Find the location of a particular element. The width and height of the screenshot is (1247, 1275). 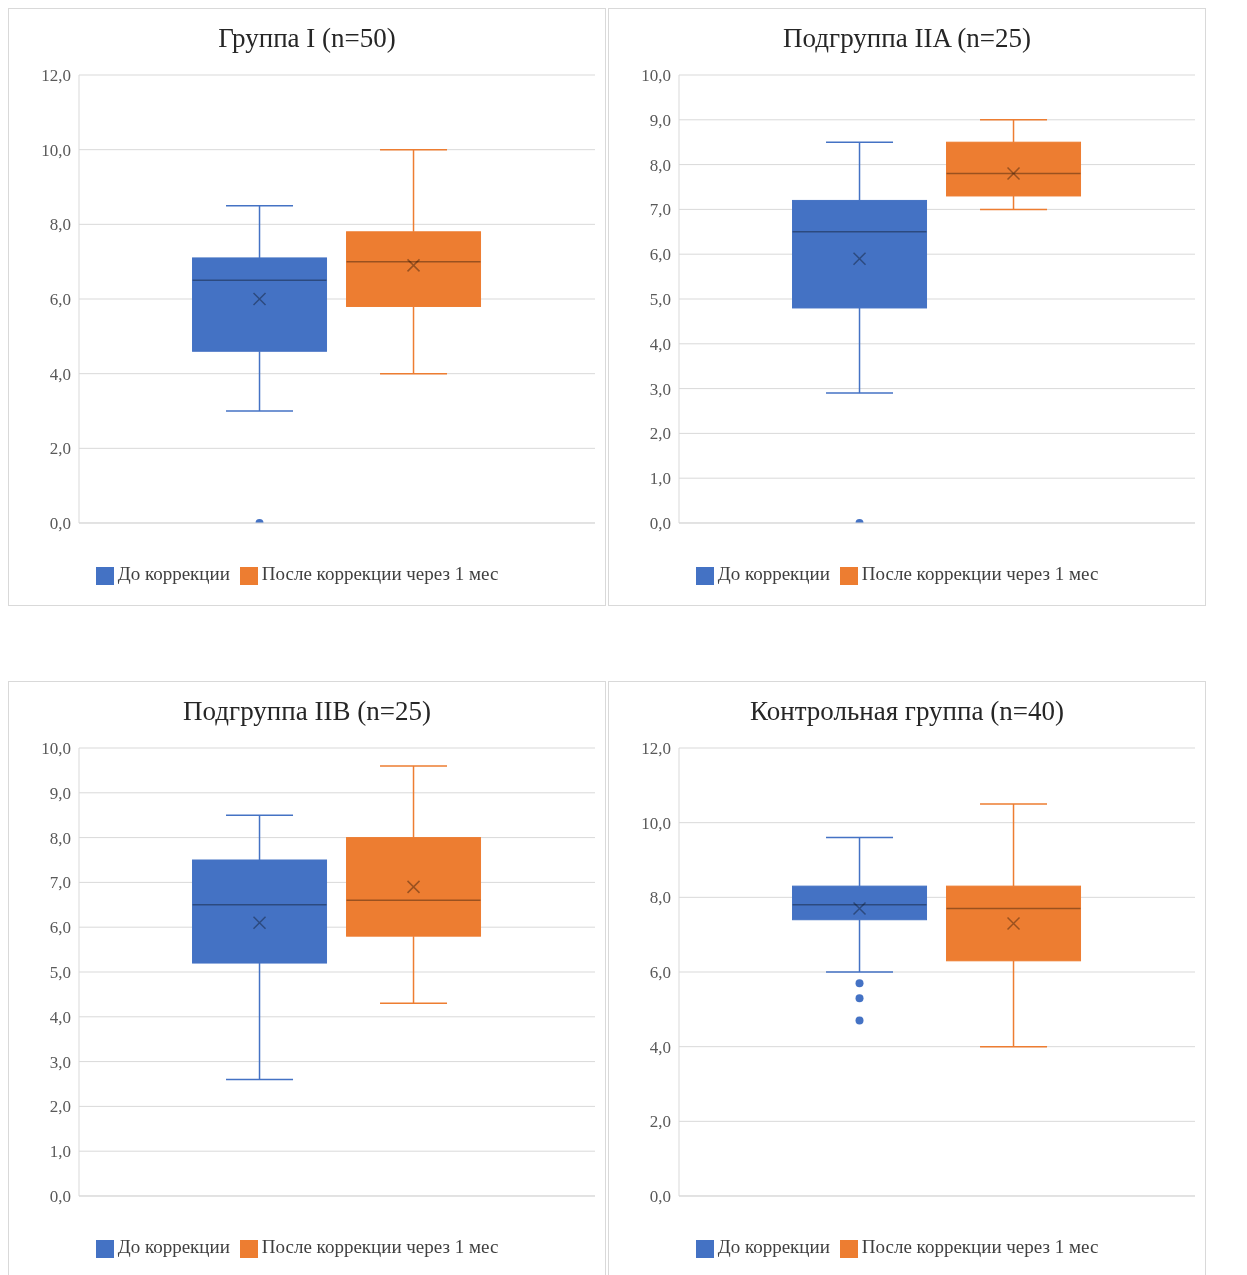

chart-title: Группа I (n=50) is located at coordinates (307, 39).